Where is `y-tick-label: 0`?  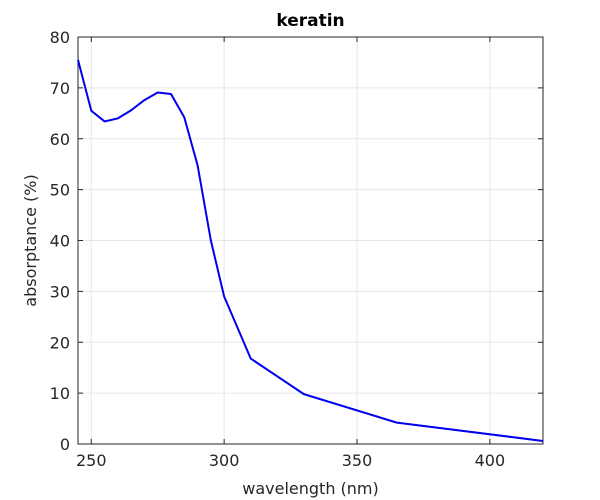
y-tick-label: 0 is located at coordinates (65, 444).